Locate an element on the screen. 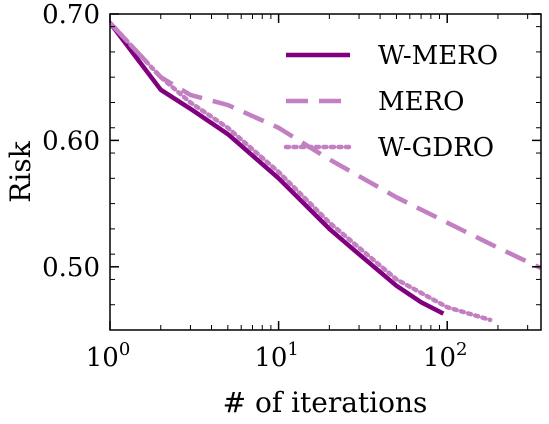  x-axis-title: # of iterations is located at coordinates (325, 402).